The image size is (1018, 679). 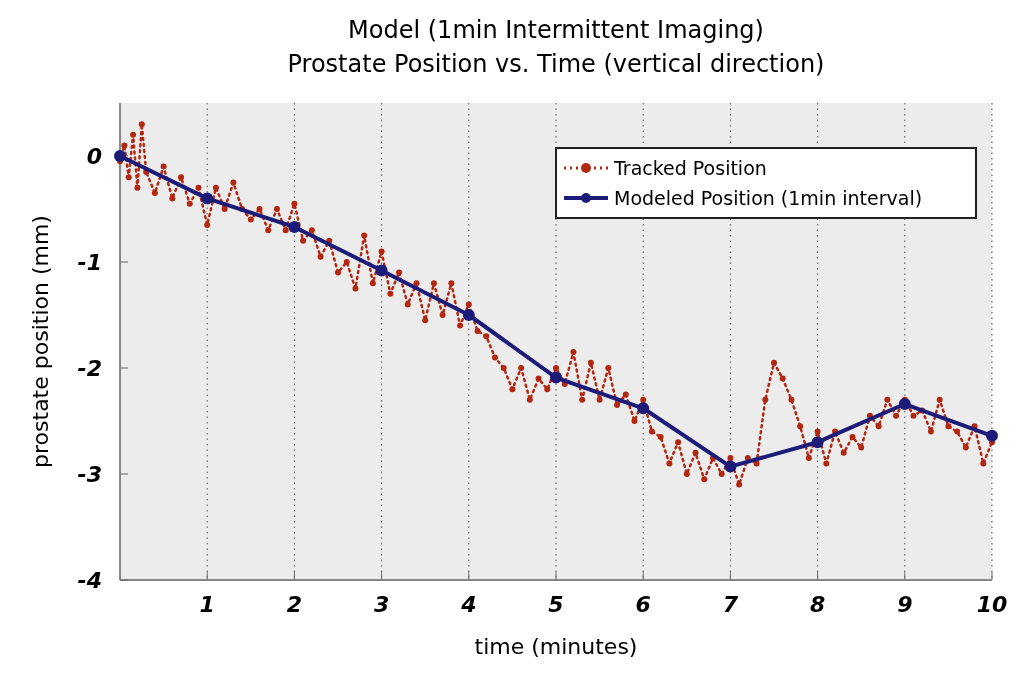 I want to click on y-tick-label: -1, so click(x=89, y=262).